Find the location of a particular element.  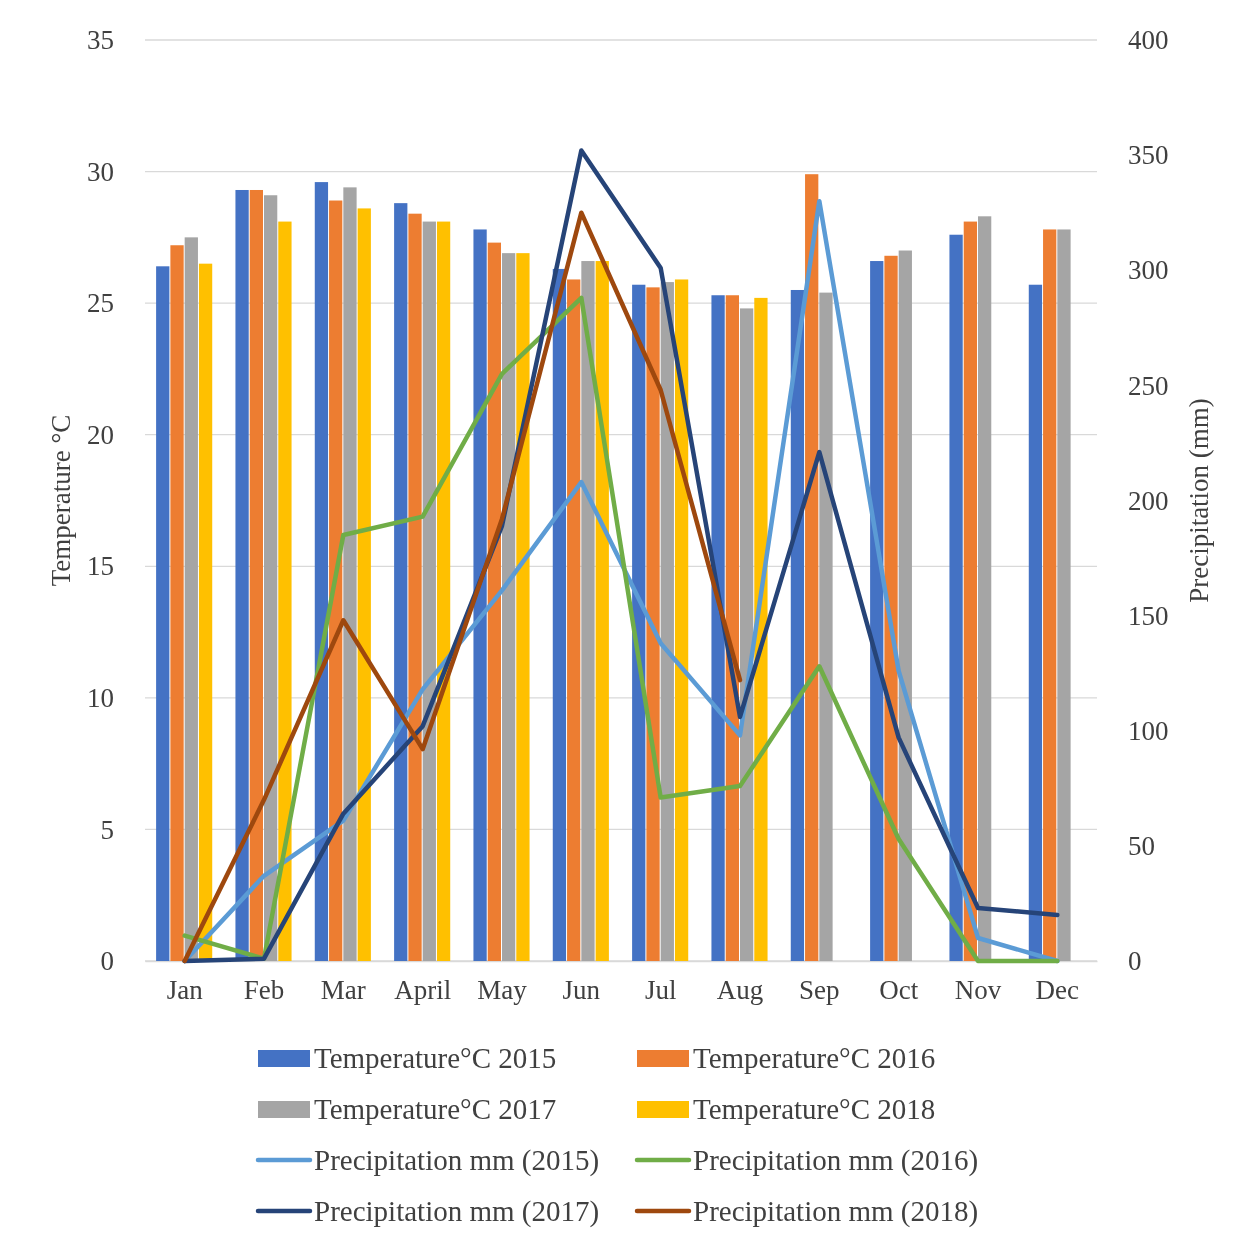

legend-label: Precipitation mm (2016) is located at coordinates (836, 1160).